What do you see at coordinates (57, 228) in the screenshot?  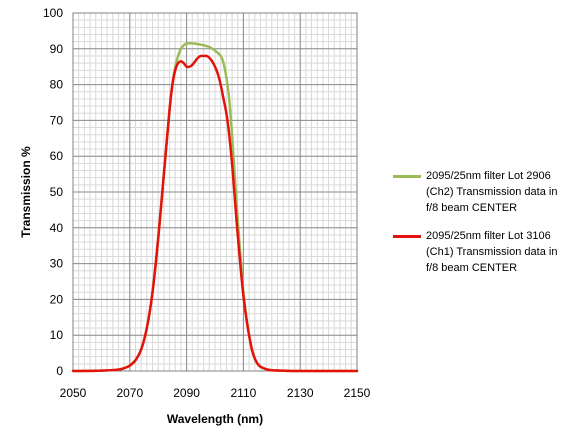 I see `y-tick-label: 40` at bounding box center [57, 228].